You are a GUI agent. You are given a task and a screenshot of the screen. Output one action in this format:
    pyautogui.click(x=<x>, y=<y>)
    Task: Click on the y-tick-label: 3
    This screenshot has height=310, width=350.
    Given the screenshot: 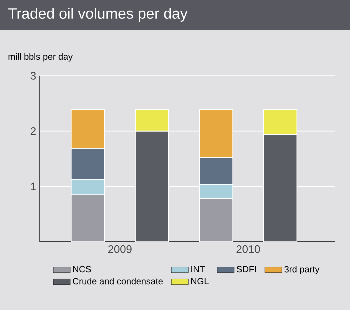 What is the action you would take?
    pyautogui.click(x=33, y=76)
    